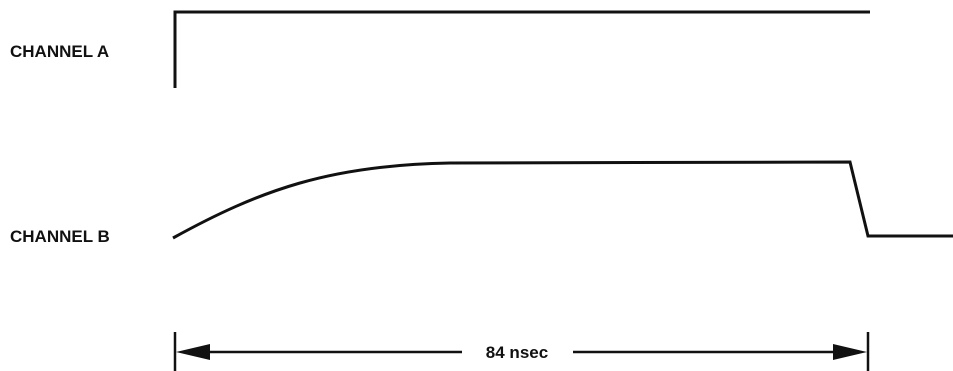 The height and width of the screenshot is (371, 953). I want to click on left-arrow-icon, so click(193, 352).